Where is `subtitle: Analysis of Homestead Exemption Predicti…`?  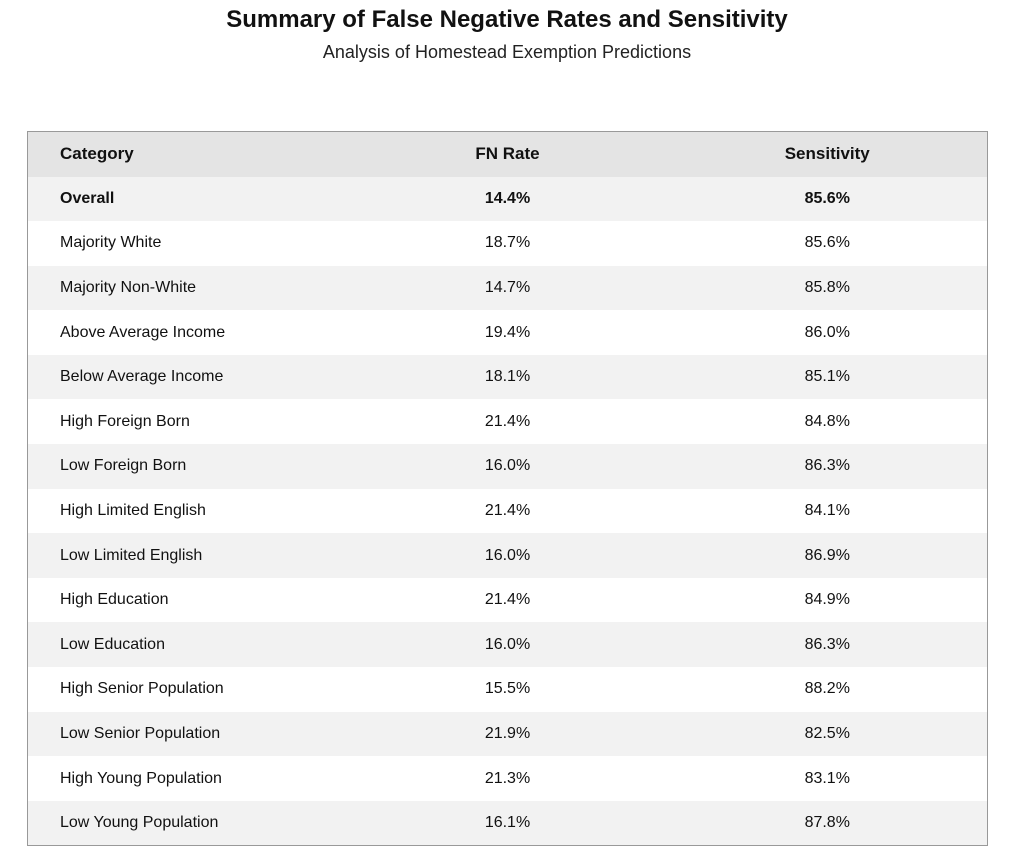
subtitle: Analysis of Homestead Exemption Predicti… is located at coordinates (507, 52).